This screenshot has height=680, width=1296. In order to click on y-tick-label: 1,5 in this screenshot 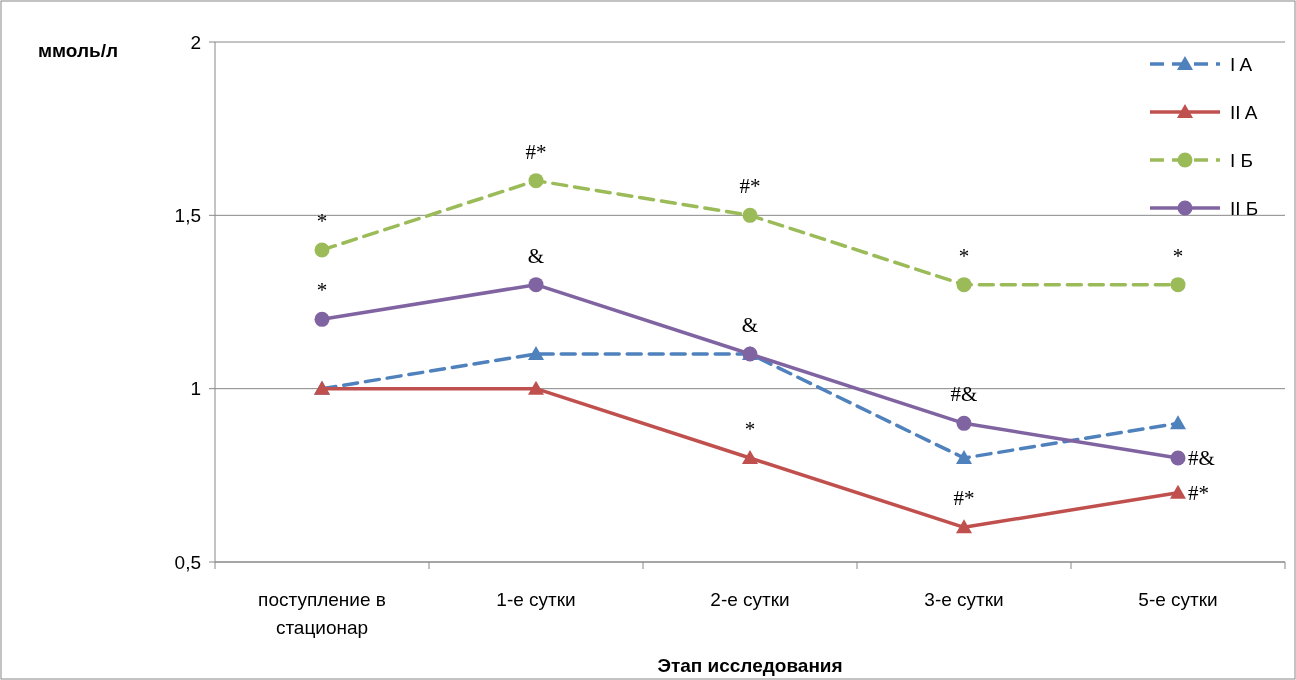, I will do `click(187, 215)`.